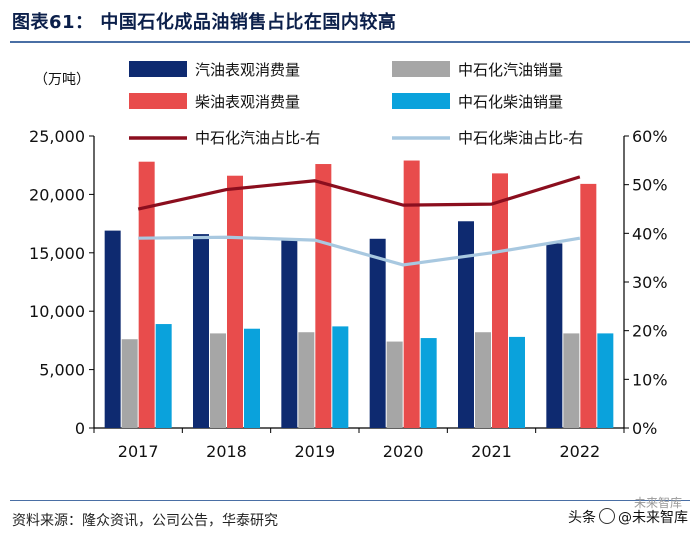 This screenshot has height=543, width=700. What do you see at coordinates (657, 503) in the screenshot?
I see `watermark-sub: 未来智库` at bounding box center [657, 503].